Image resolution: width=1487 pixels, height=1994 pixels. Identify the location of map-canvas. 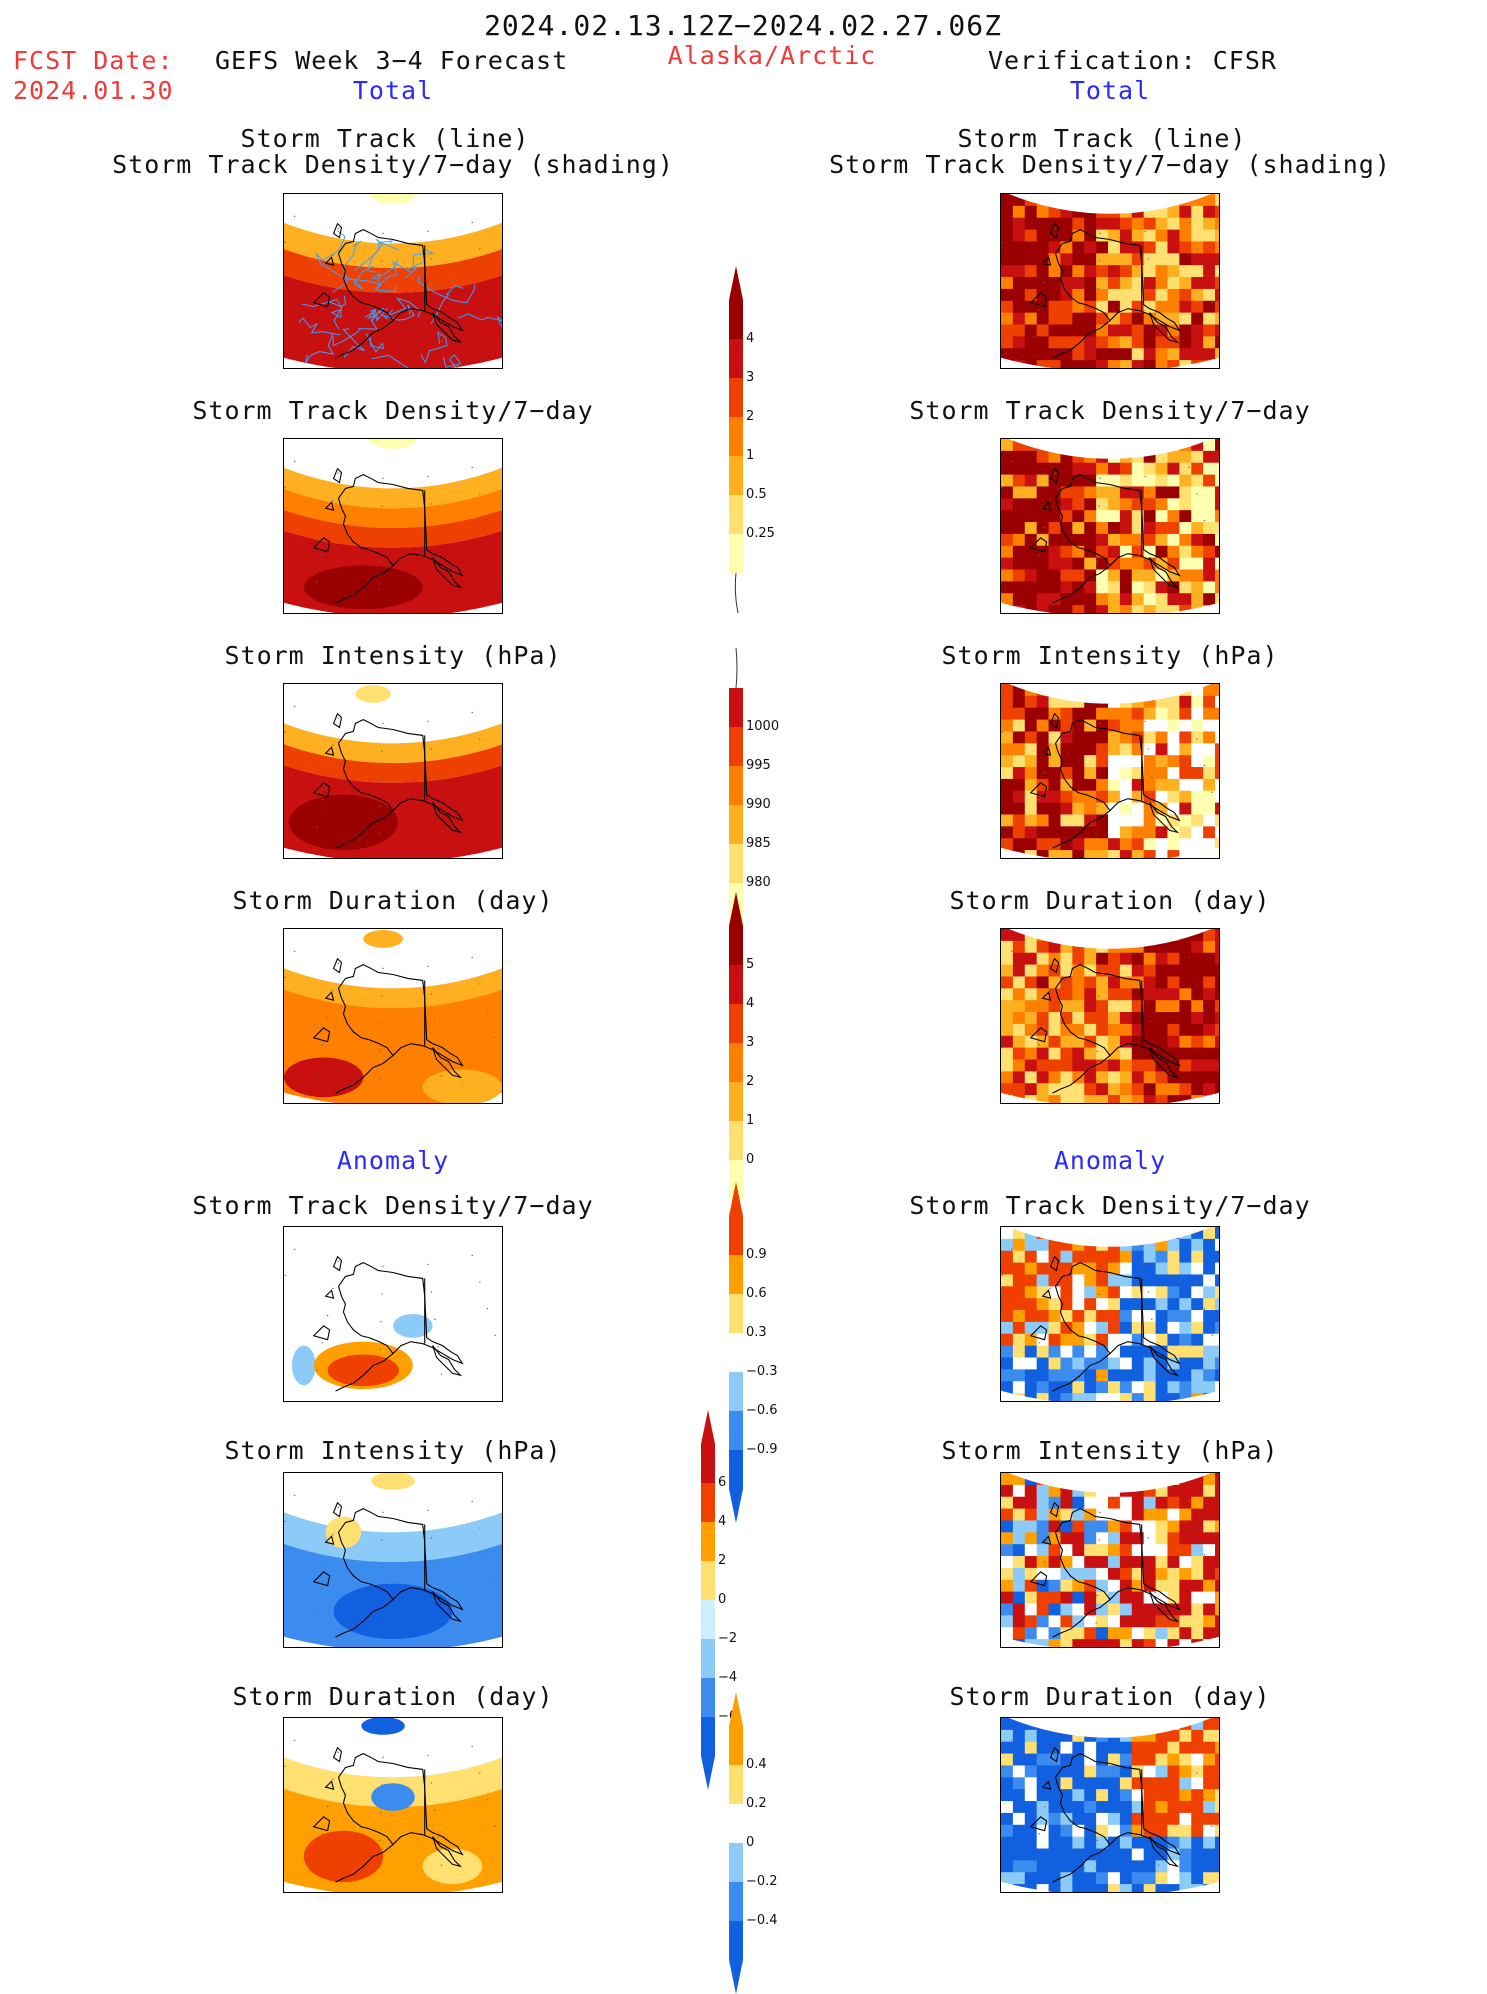
(1110, 771).